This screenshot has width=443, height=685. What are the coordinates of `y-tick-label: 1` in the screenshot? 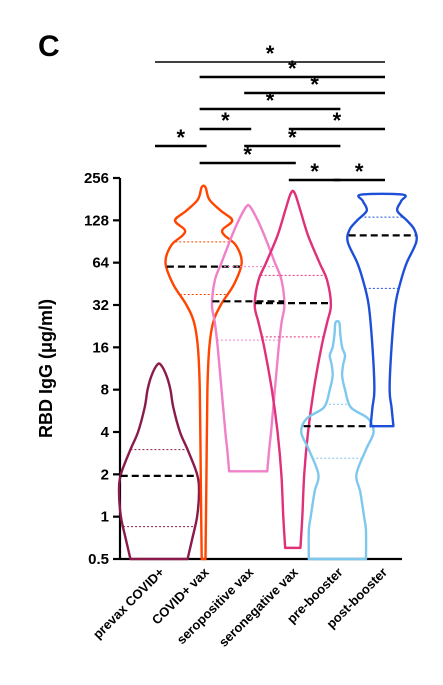 It's located at (105, 517).